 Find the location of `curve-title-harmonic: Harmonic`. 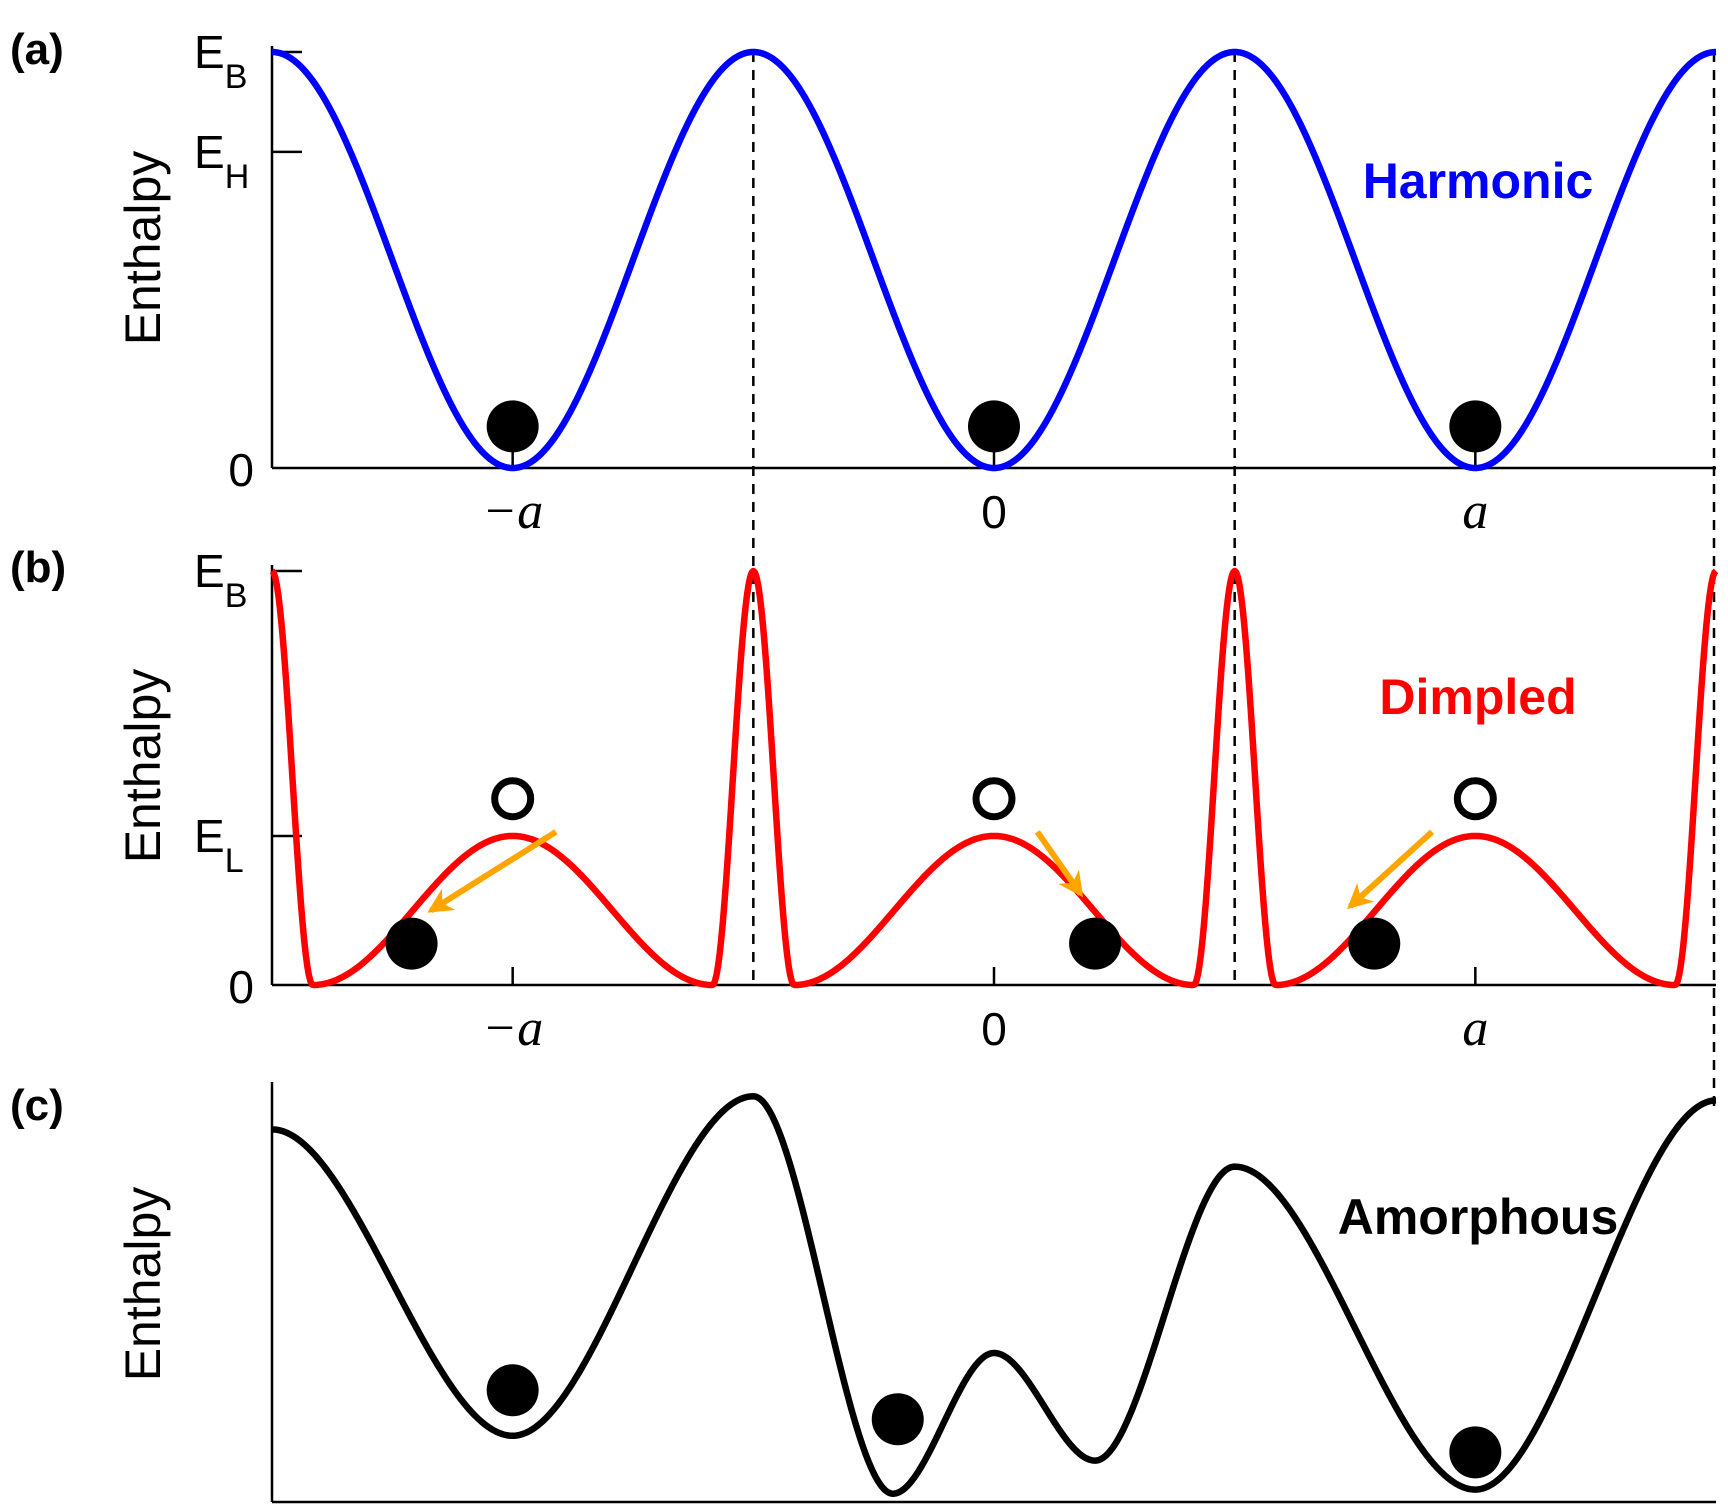

curve-title-harmonic: Harmonic is located at coordinates (1478, 181).